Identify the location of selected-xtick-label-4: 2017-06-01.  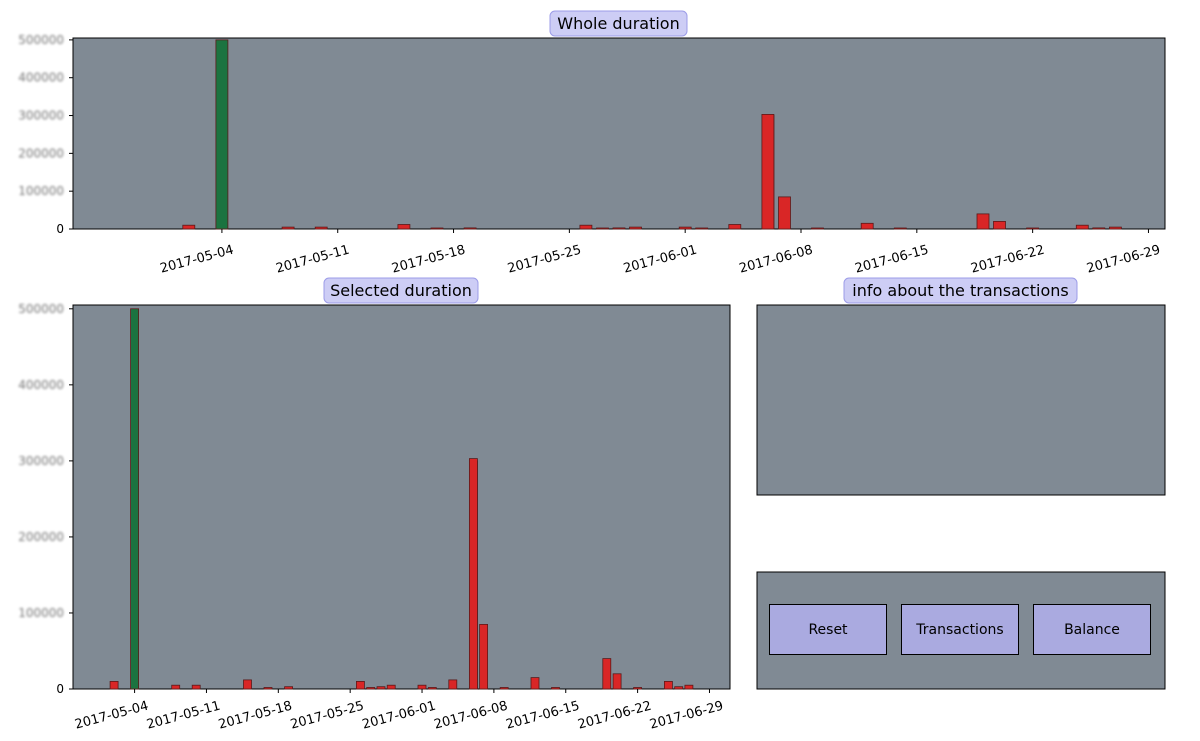
(399, 716).